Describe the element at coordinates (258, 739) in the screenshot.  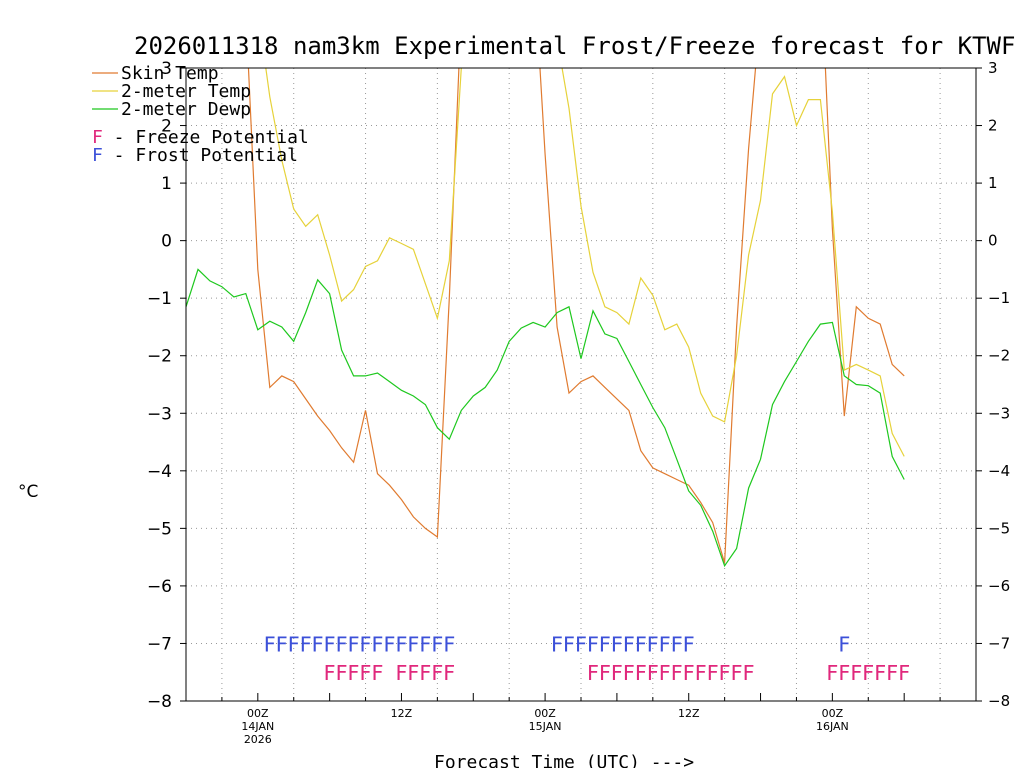
I see `x-tick-year: 2026` at that location.